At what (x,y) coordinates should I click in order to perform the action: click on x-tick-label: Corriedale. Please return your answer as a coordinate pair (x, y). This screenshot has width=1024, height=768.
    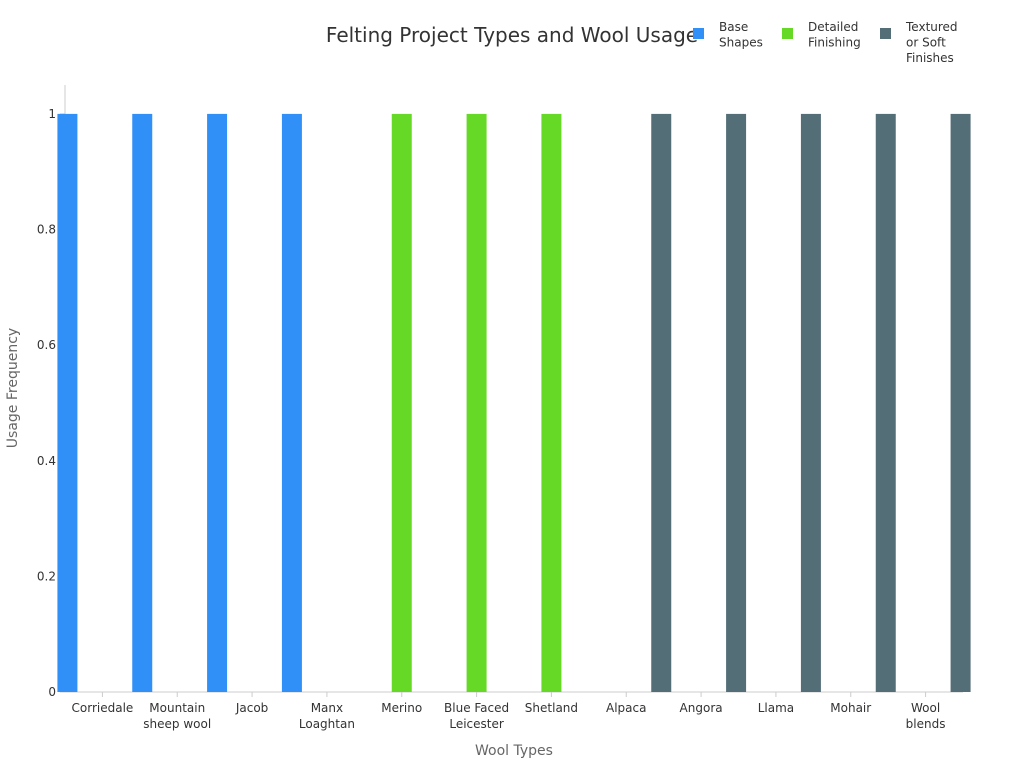
    Looking at the image, I should click on (103, 708).